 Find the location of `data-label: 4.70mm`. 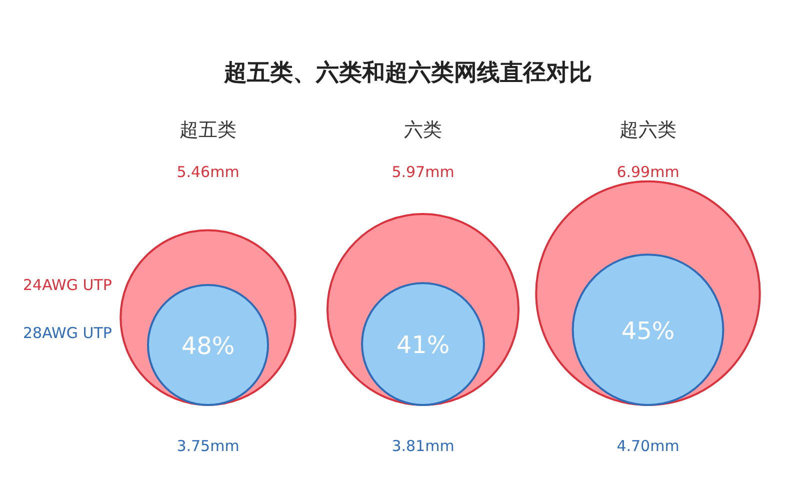

data-label: 4.70mm is located at coordinates (648, 446).